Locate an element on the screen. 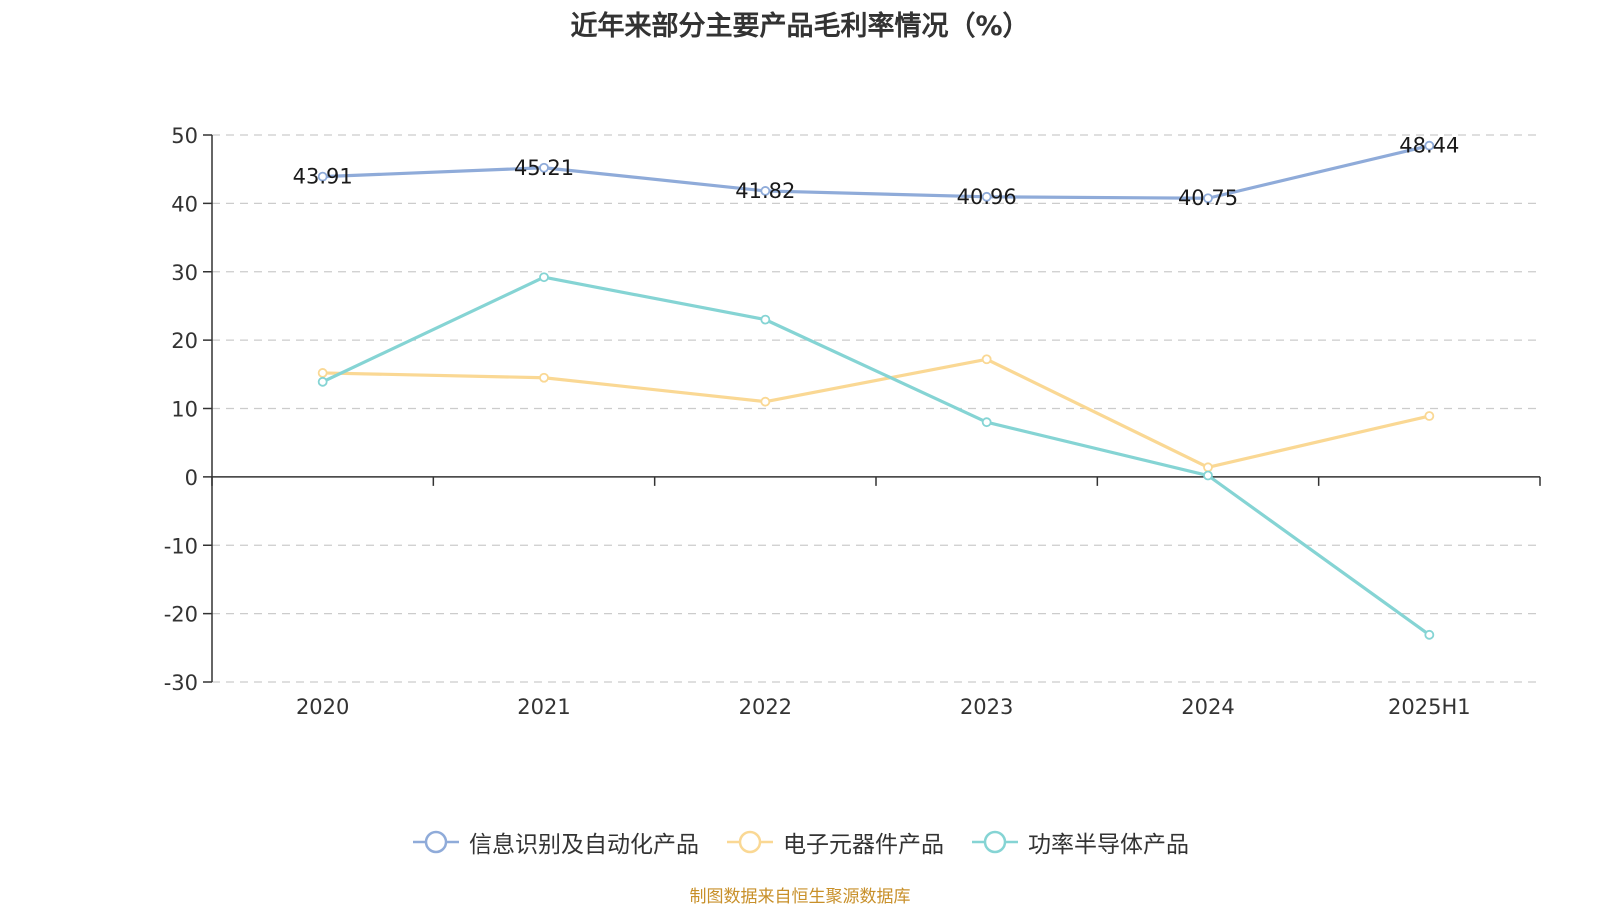 The width and height of the screenshot is (1600, 907). y-tick-label: 0 is located at coordinates (191, 478).